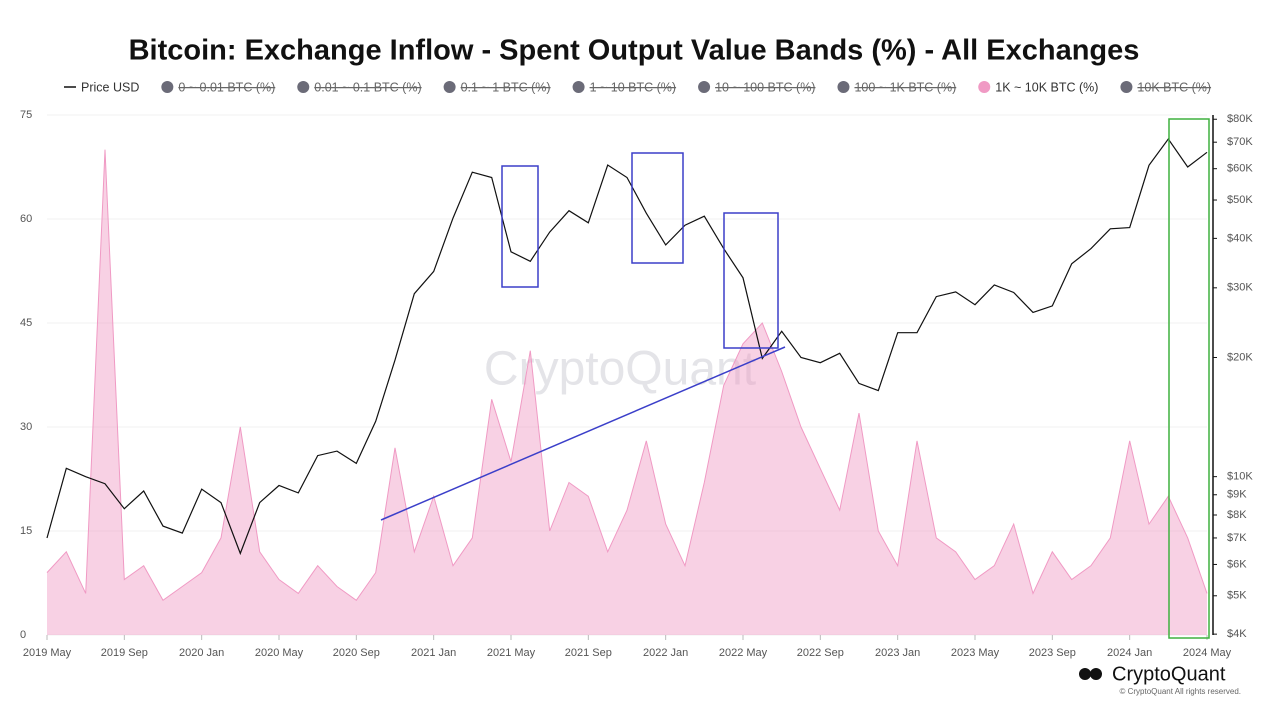 The height and width of the screenshot is (708, 1265). What do you see at coordinates (433, 653) in the screenshot?
I see `x-tick-label: 2021 Jan` at bounding box center [433, 653].